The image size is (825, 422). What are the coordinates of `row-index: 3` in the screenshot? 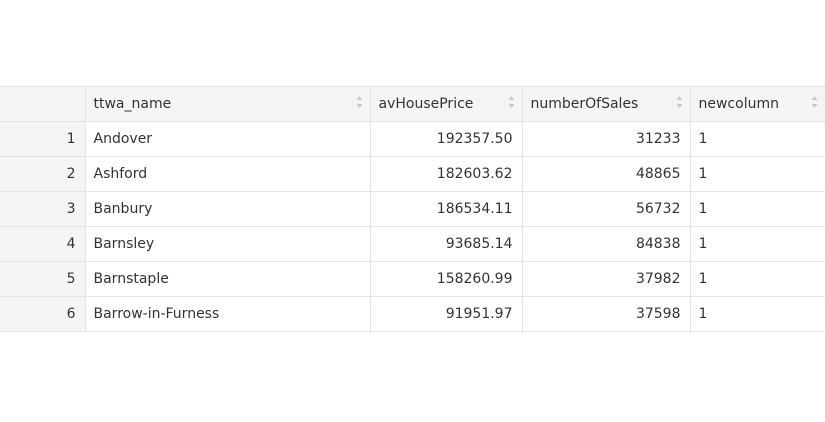 It's located at (43, 209).